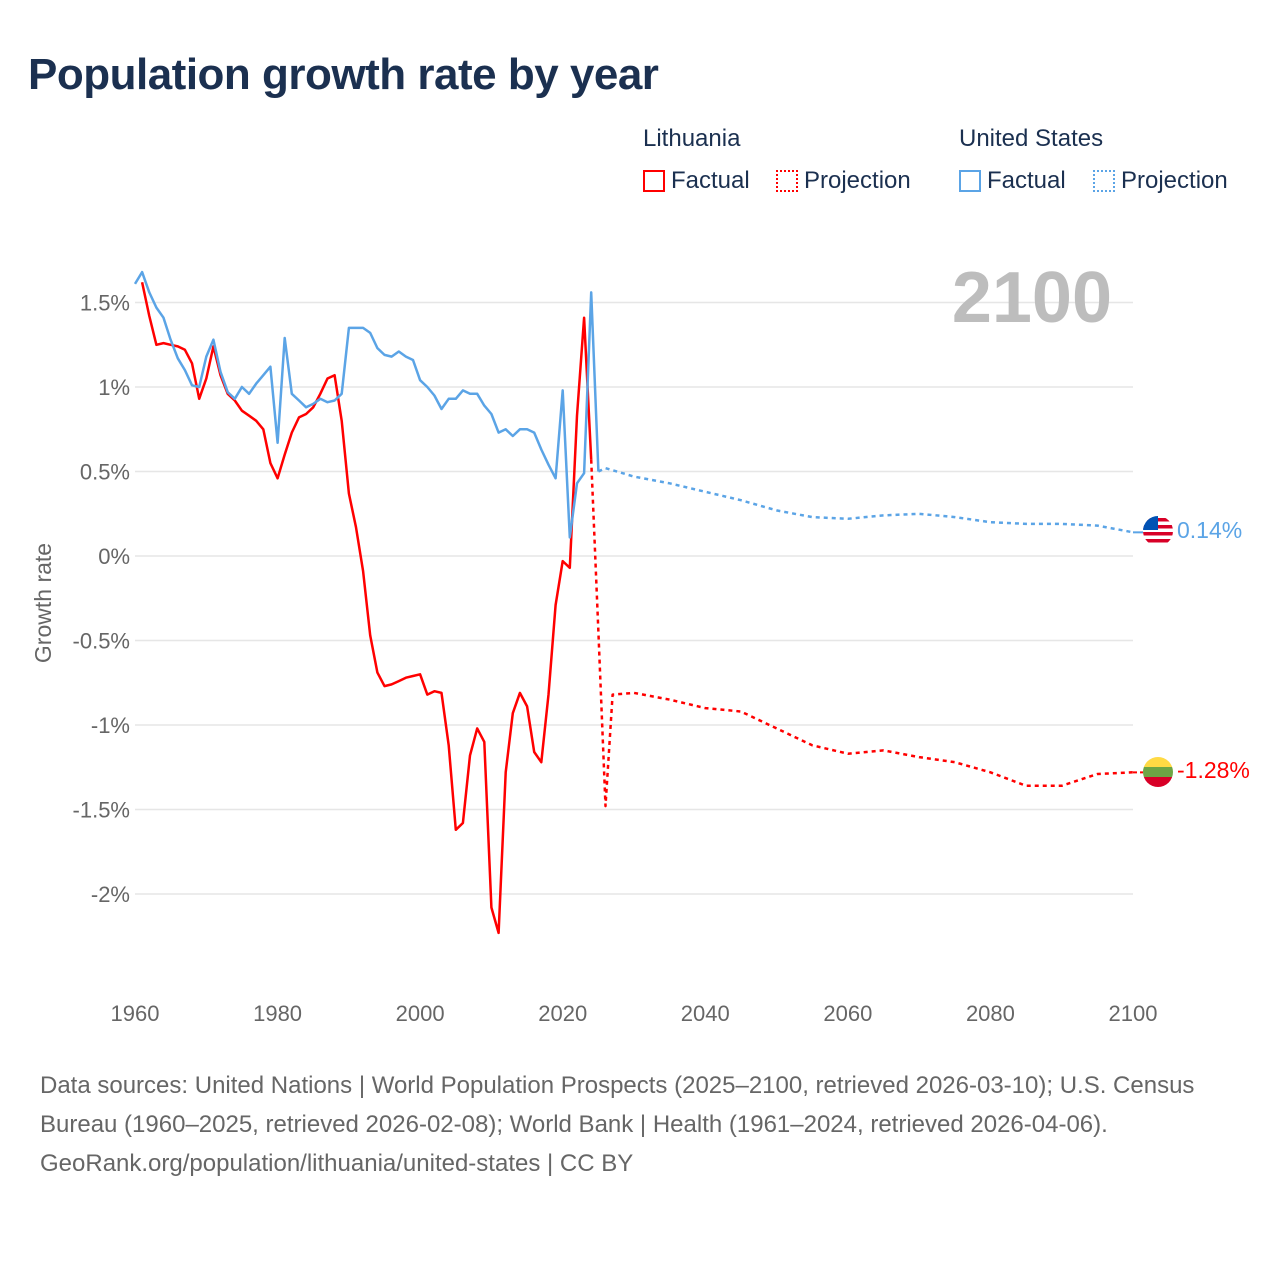 The image size is (1280, 1280). I want to click on x-tick-label: 2000, so click(420, 1013).